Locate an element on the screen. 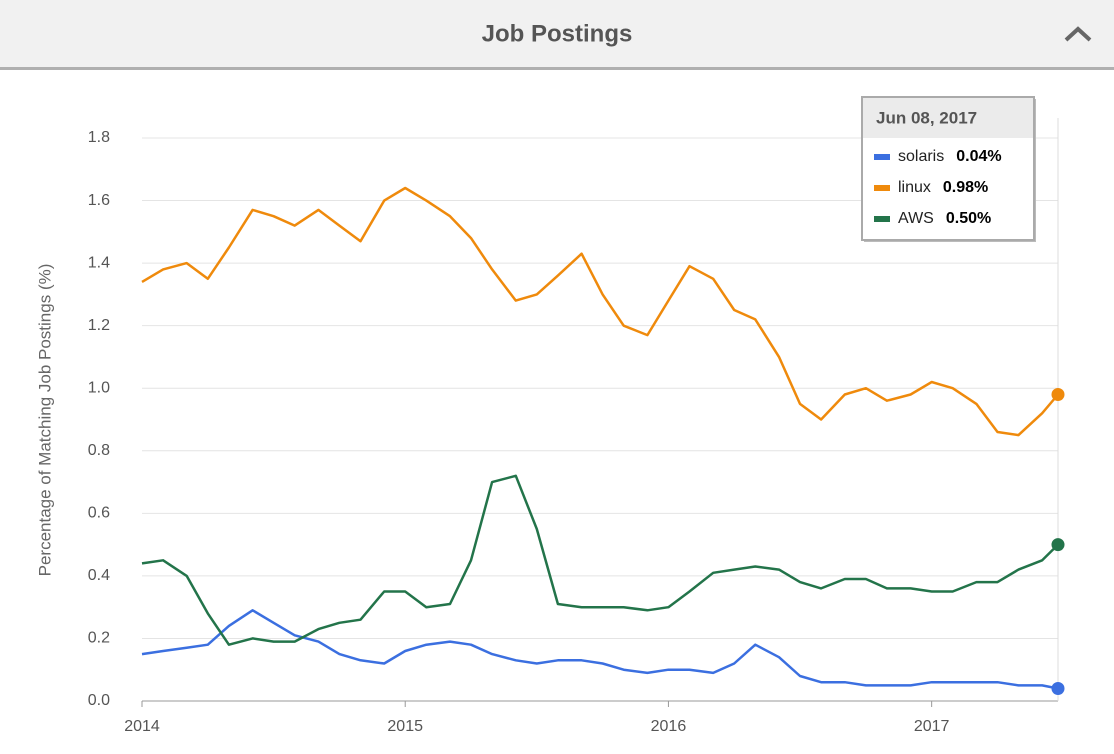 This screenshot has height=754, width=1114. x-tick-label: 2016 is located at coordinates (669, 726).